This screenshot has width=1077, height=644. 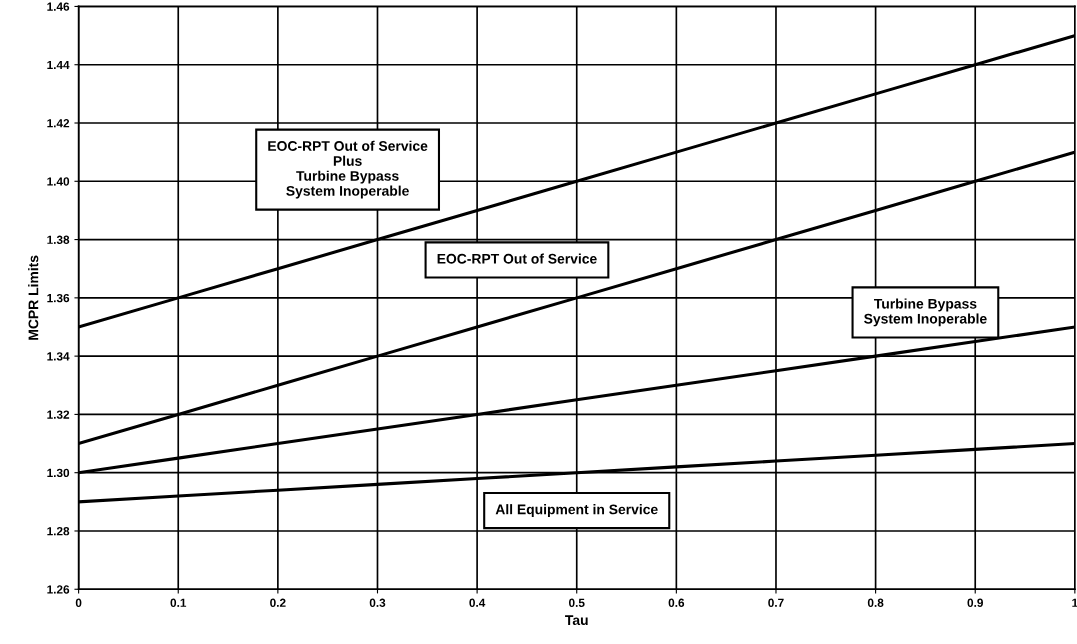 I want to click on y-tick-label: 1.34, so click(x=58, y=356).